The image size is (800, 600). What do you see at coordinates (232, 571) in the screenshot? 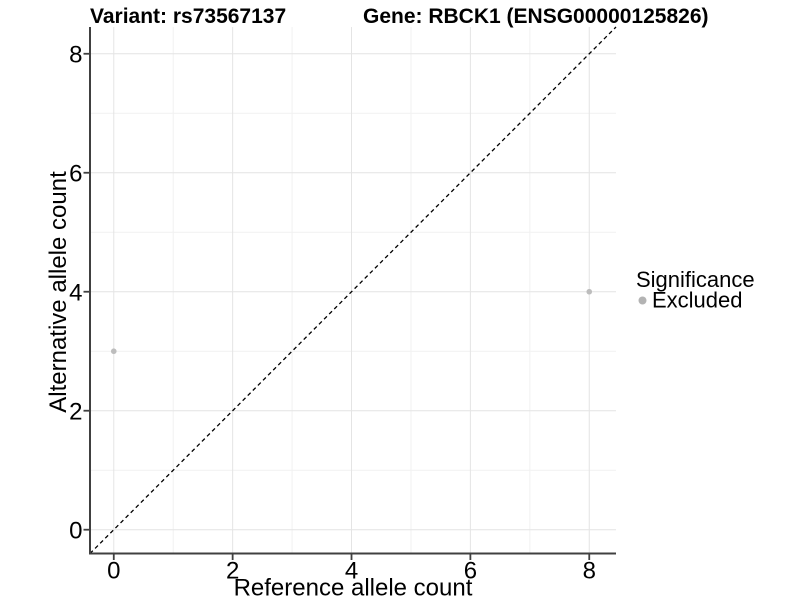
I see `x-tick-label: 2` at bounding box center [232, 571].